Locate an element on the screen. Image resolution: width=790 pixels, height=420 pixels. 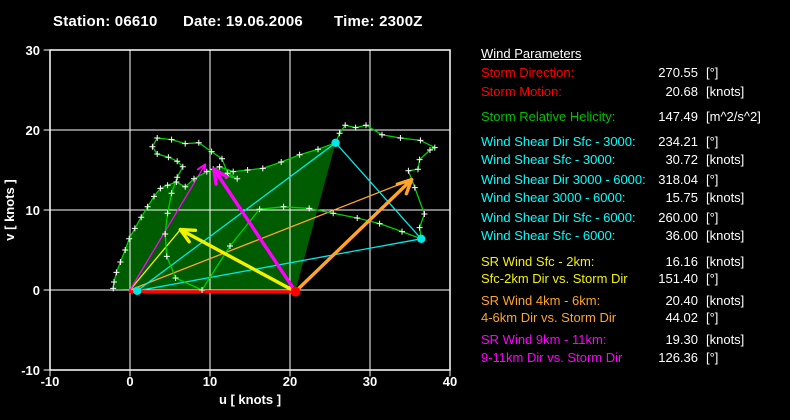
mean-wind-4-6km is located at coordinates (271, 234).